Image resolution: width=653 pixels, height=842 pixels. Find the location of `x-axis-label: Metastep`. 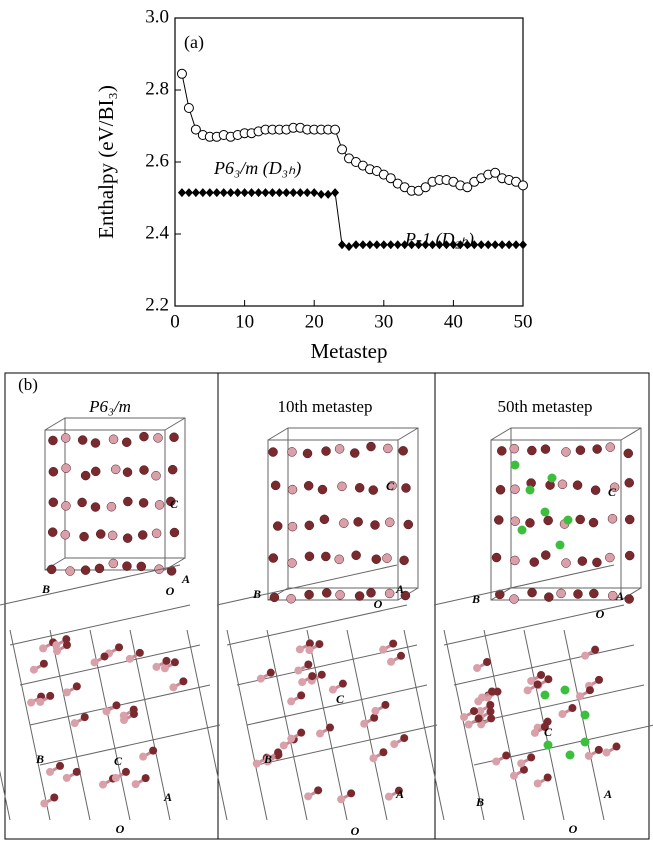

x-axis-label: Metastep is located at coordinates (349, 351).